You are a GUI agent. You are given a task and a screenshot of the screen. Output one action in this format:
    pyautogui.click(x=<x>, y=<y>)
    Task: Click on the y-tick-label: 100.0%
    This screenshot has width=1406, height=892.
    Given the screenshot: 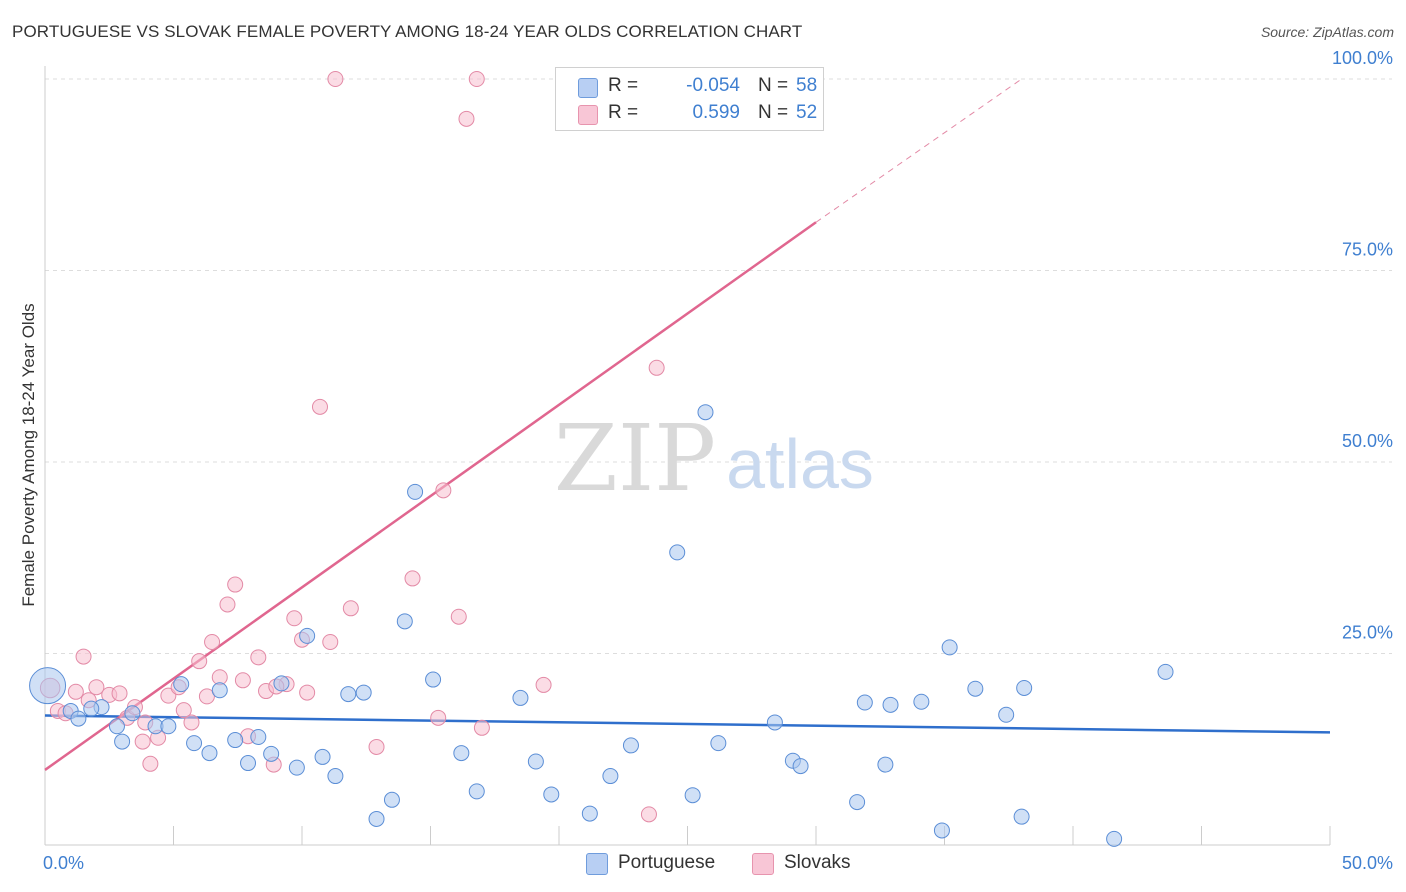 What is the action you would take?
    pyautogui.click(x=1362, y=58)
    